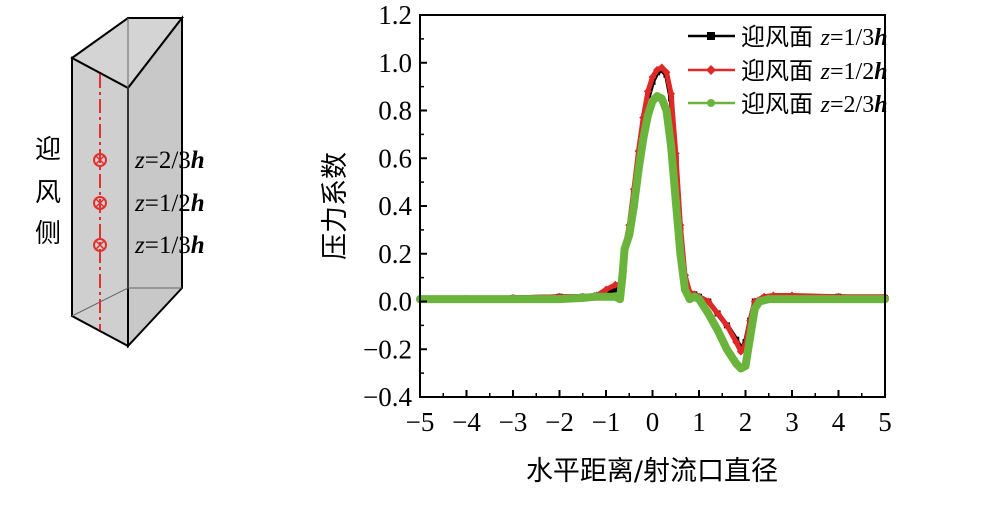 The image size is (984, 506). Describe the element at coordinates (746, 422) in the screenshot. I see `x-tick-label: 2` at that location.